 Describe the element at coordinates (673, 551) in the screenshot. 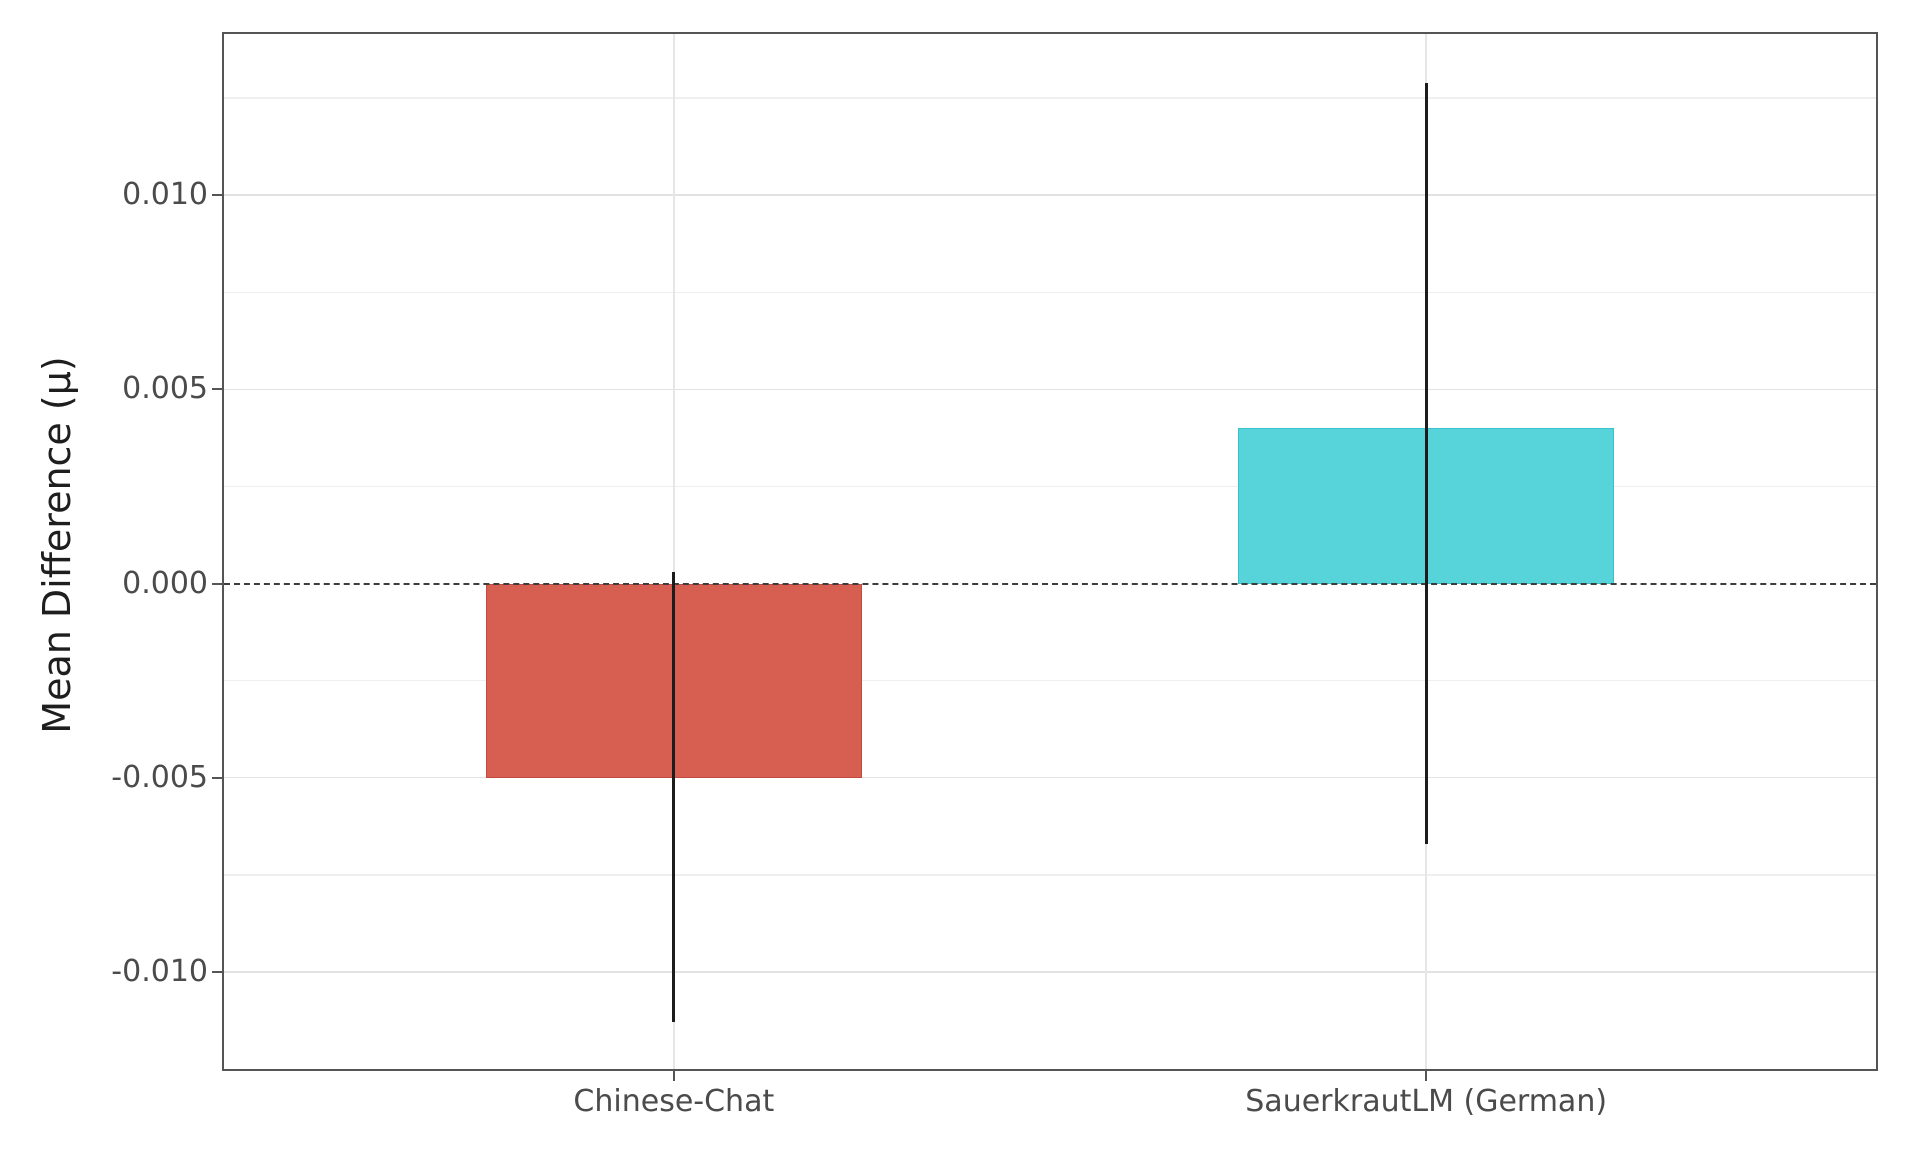

I see `vertical-gridline-chinese-chat` at that location.